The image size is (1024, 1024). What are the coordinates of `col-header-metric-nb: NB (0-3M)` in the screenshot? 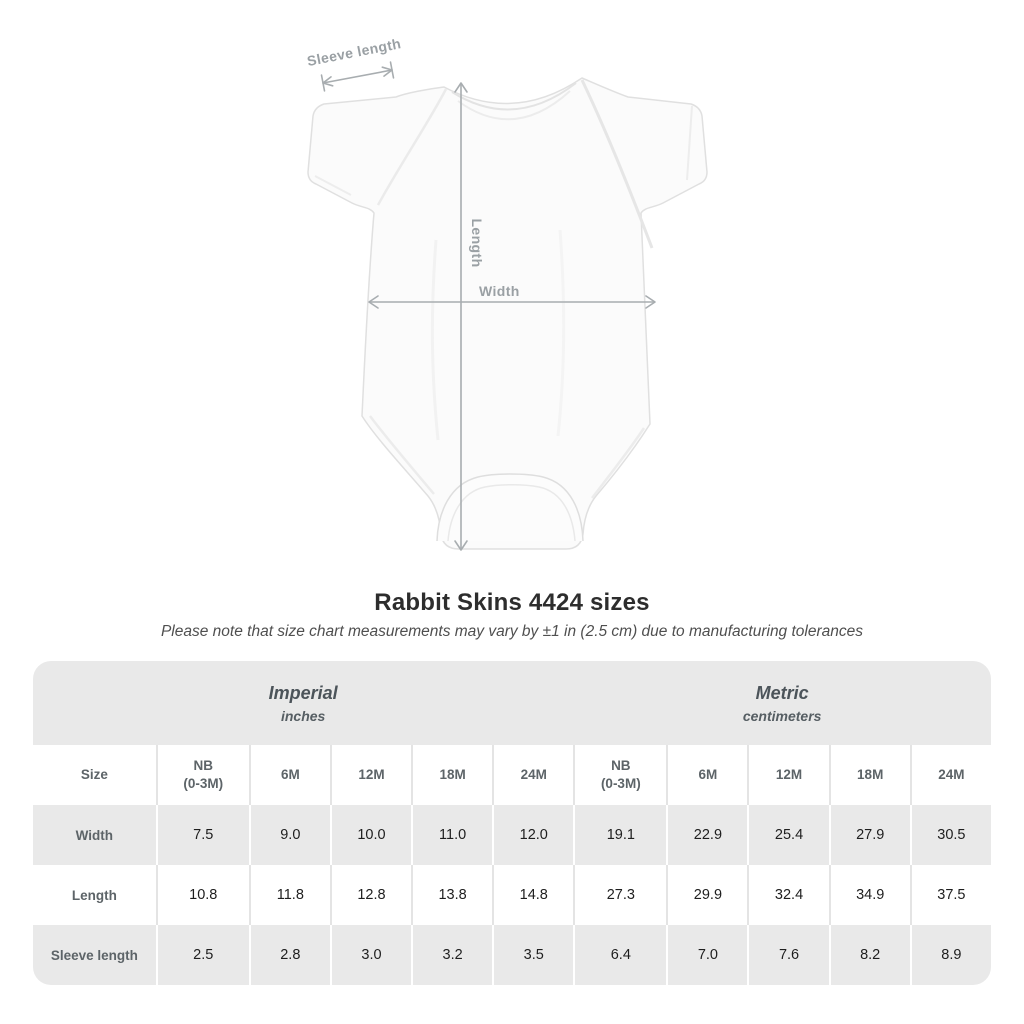 It's located at (620, 775).